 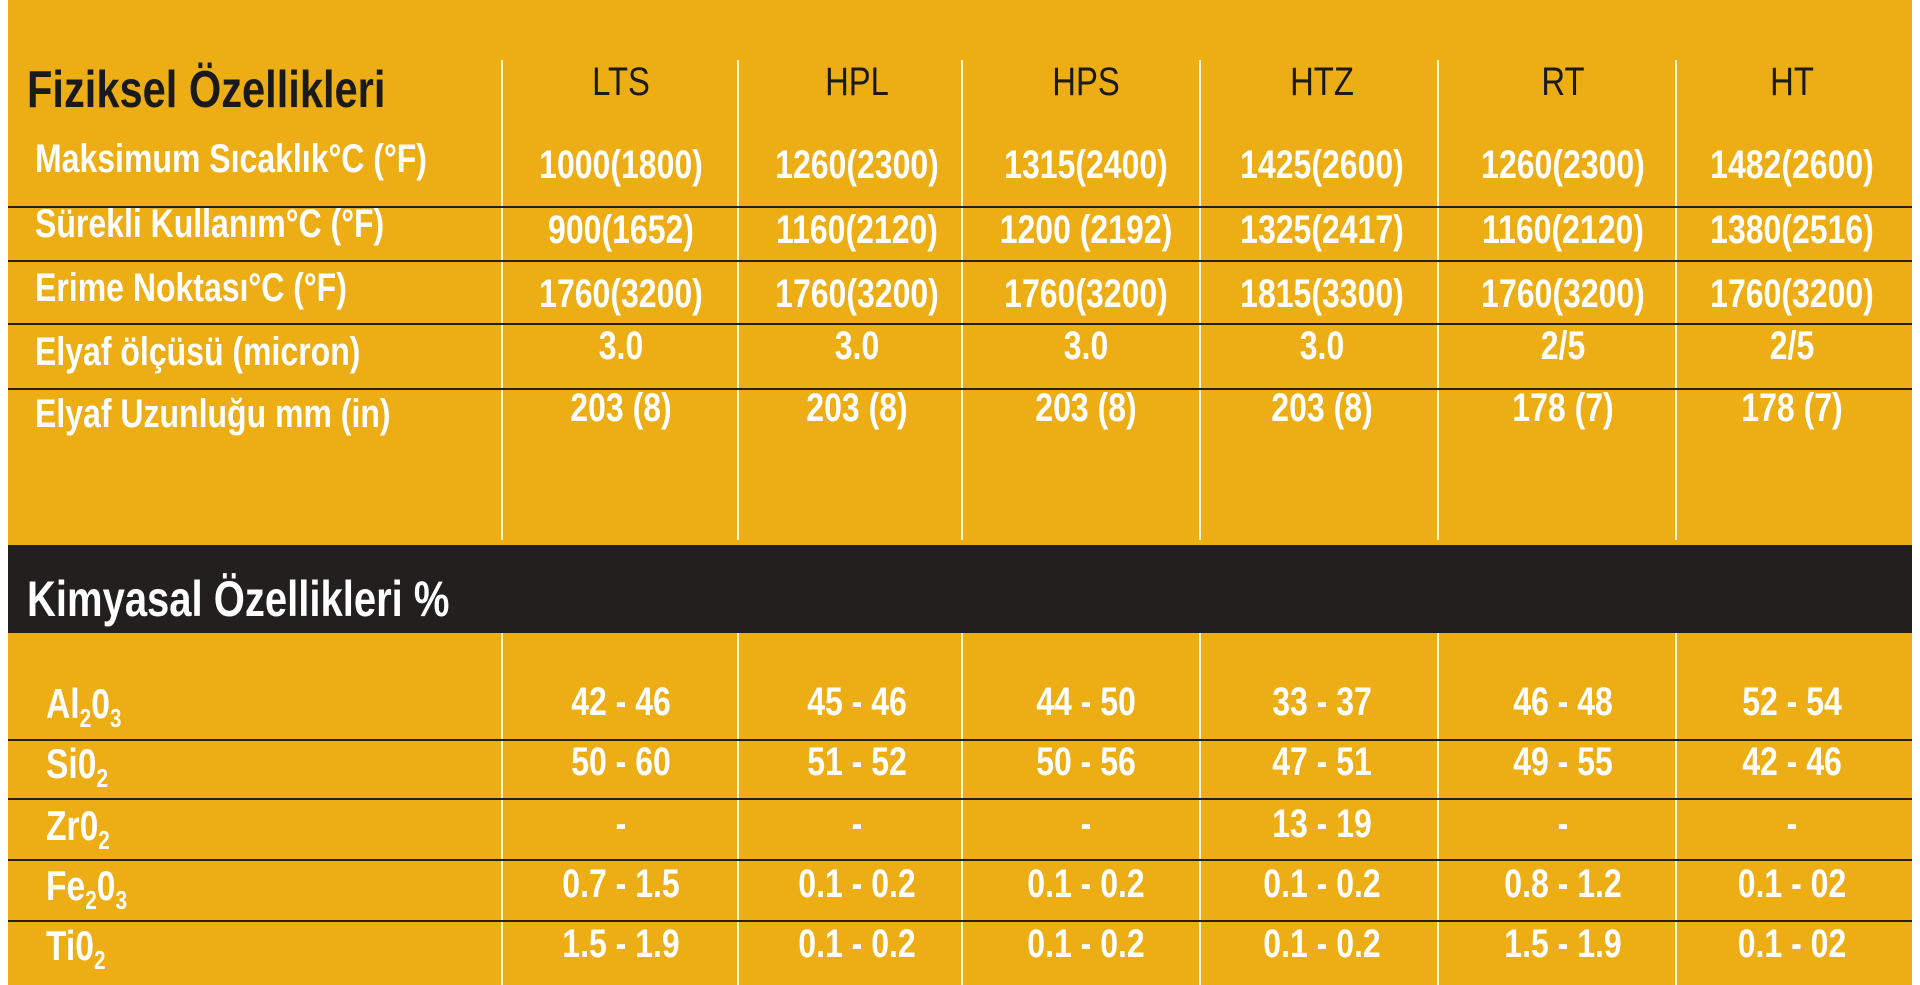 What do you see at coordinates (1563, 762) in the screenshot?
I see `table-cell: 49 - 55` at bounding box center [1563, 762].